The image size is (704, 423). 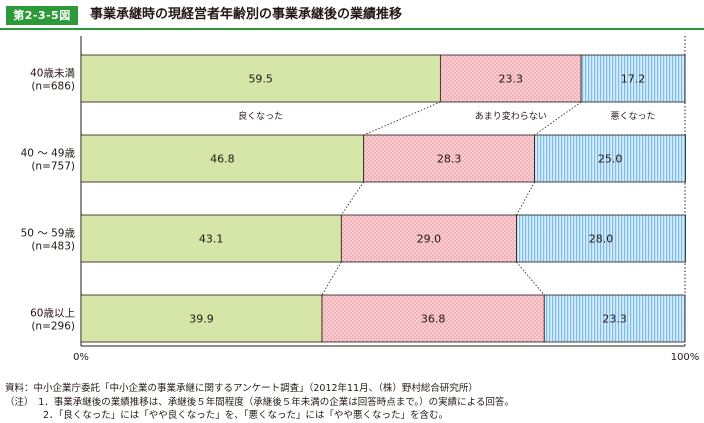 I want to click on legend-label: 悪くなった, so click(x=633, y=116).